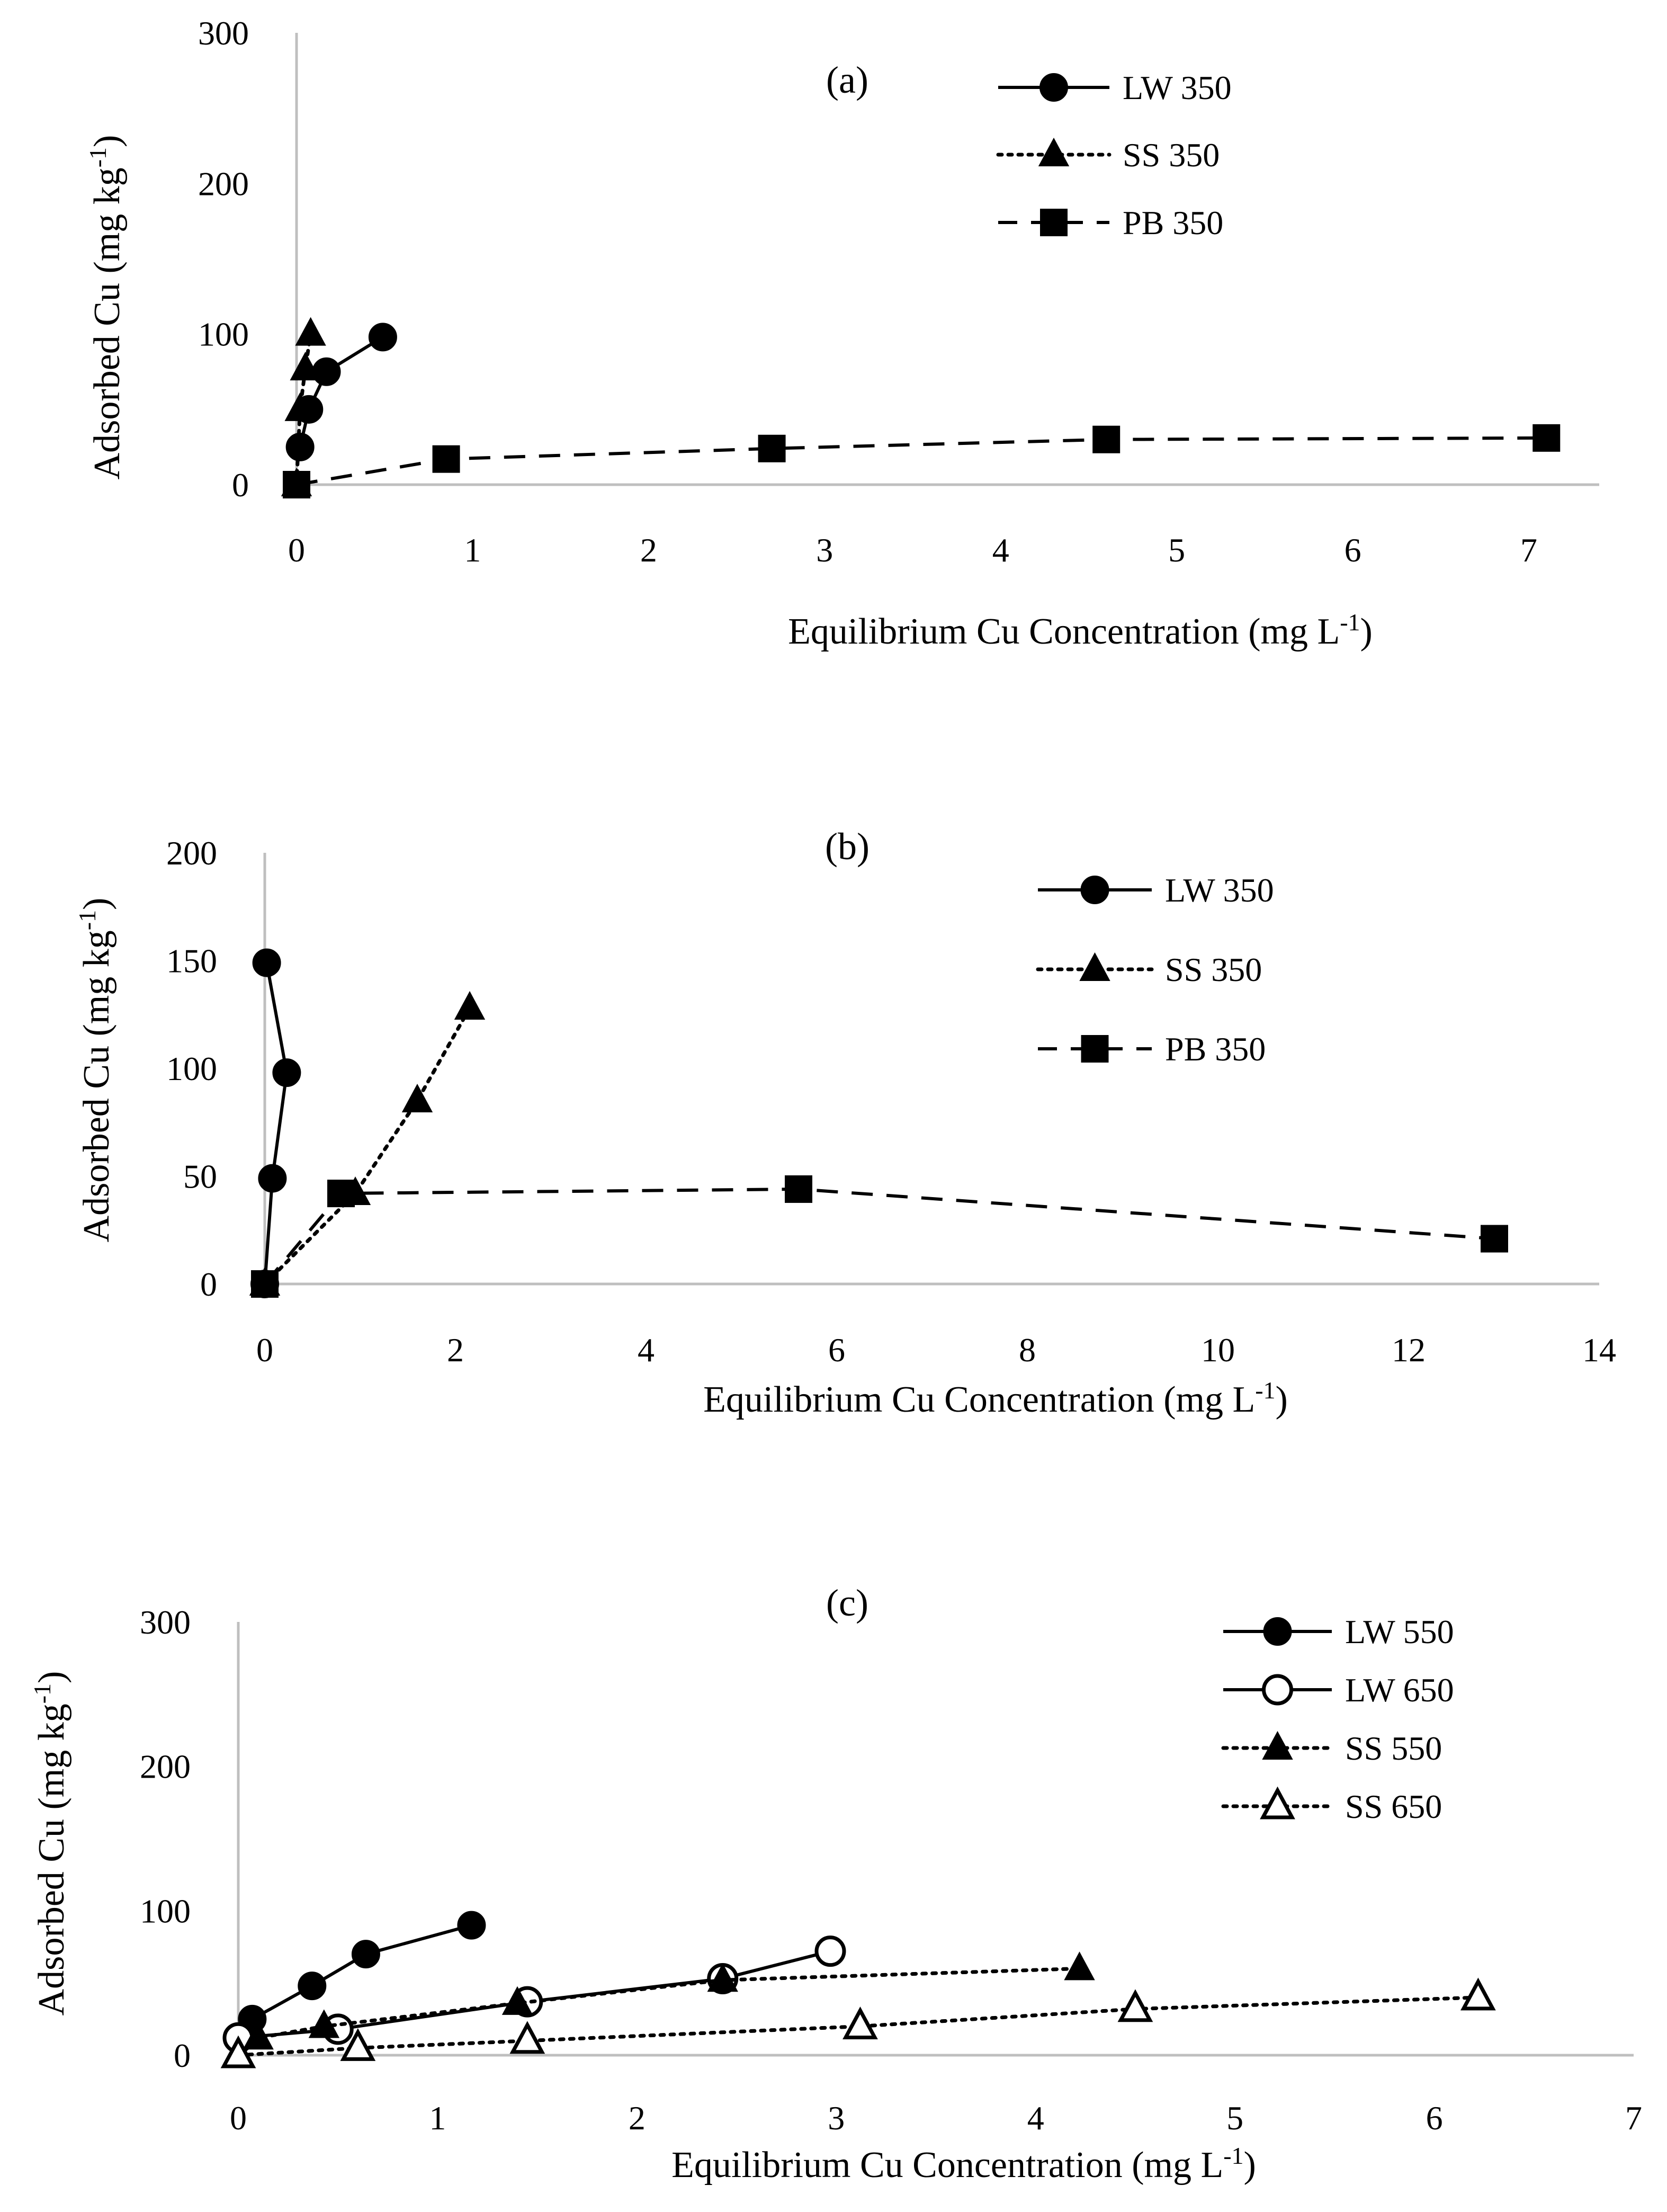  I want to click on legend-entry: SS 550, so click(1331, 1748).